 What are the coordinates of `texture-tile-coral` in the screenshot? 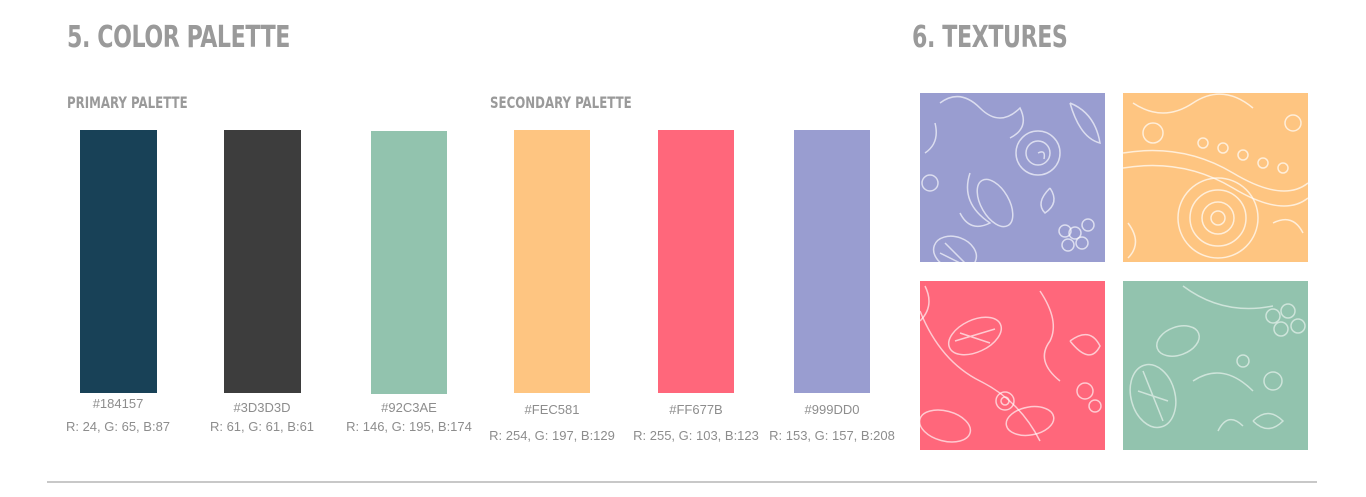 It's located at (1012, 365).